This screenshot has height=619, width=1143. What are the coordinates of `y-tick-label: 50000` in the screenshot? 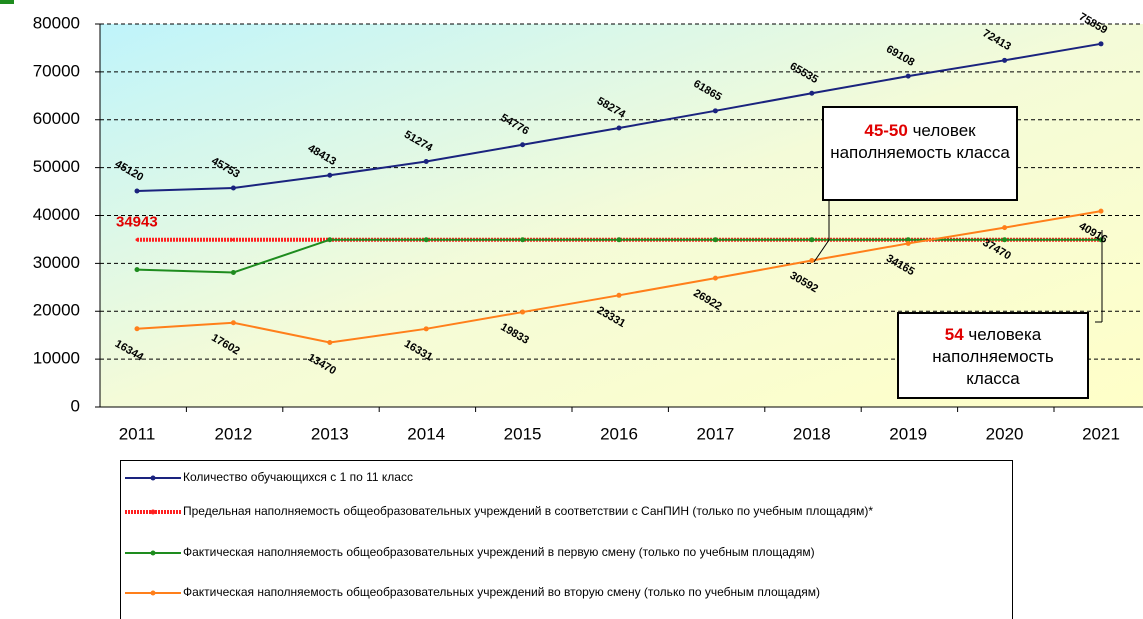 It's located at (56, 166).